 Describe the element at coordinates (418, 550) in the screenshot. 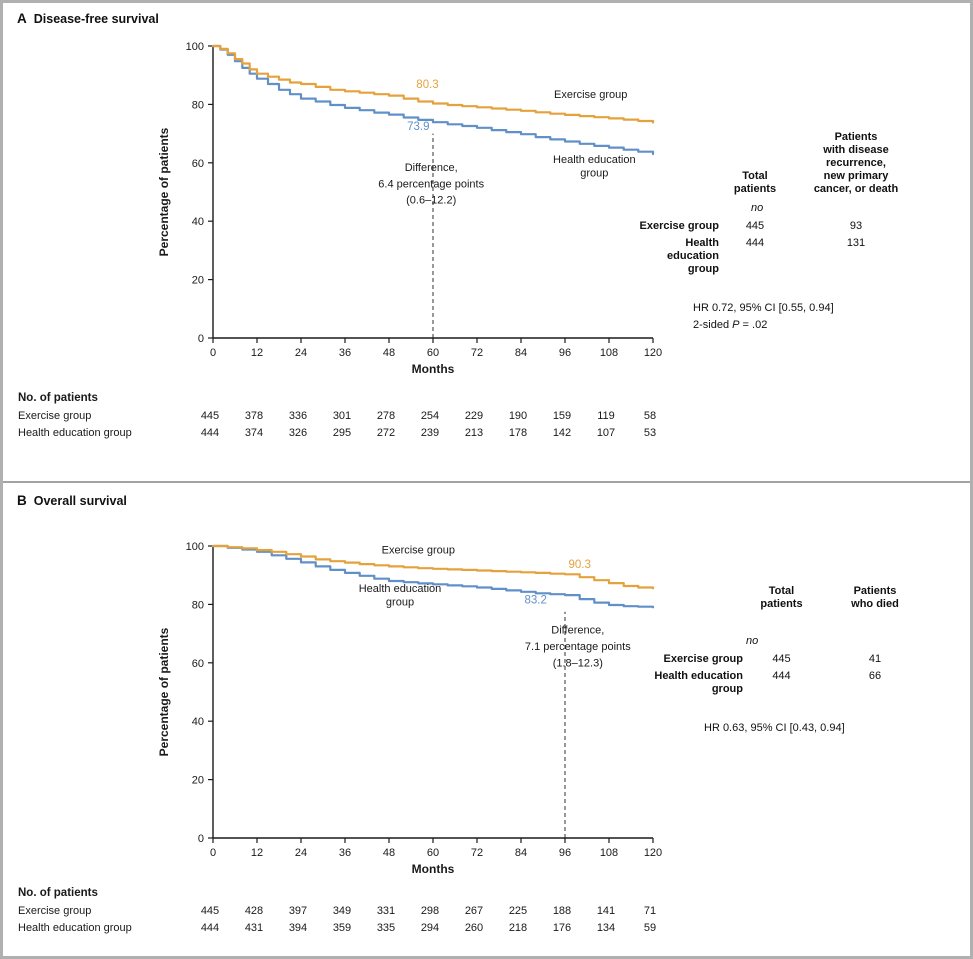

I see `chart-annotation: Exercise group` at that location.